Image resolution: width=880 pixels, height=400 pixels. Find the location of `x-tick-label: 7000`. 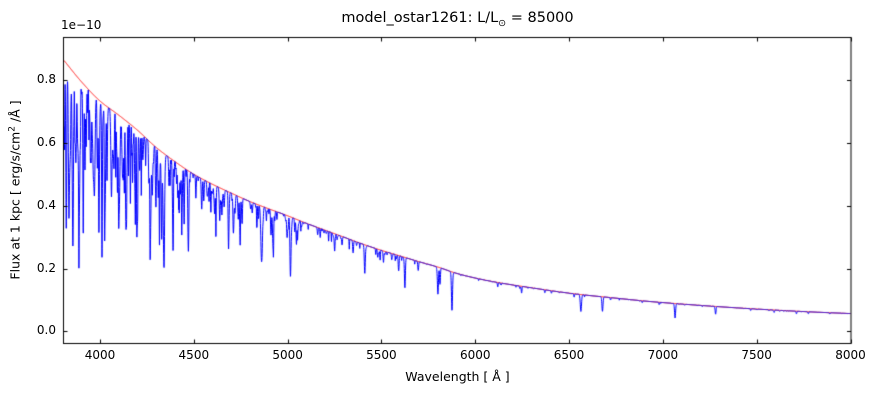

x-tick-label: 7000 is located at coordinates (663, 355).